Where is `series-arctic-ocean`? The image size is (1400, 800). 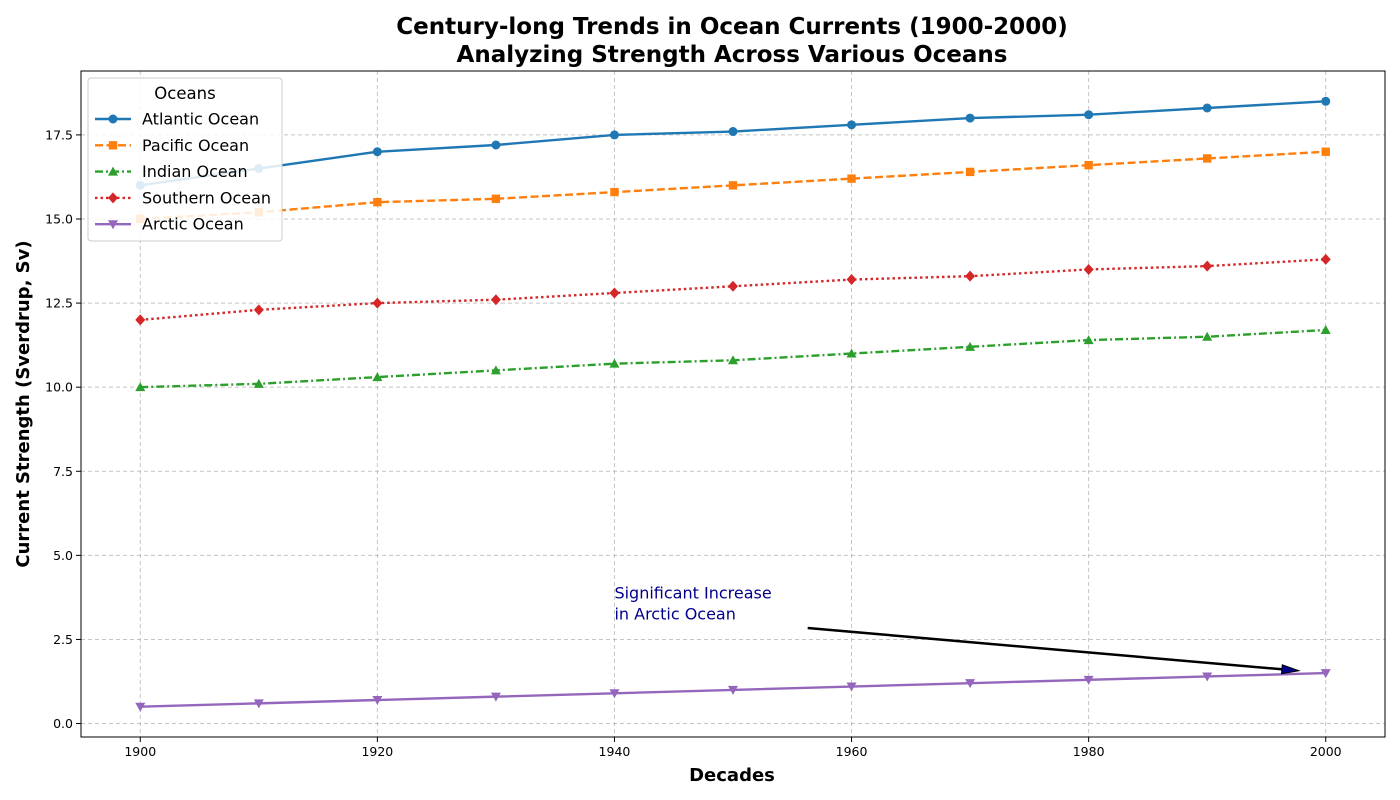
series-arctic-ocean is located at coordinates (733, 690).